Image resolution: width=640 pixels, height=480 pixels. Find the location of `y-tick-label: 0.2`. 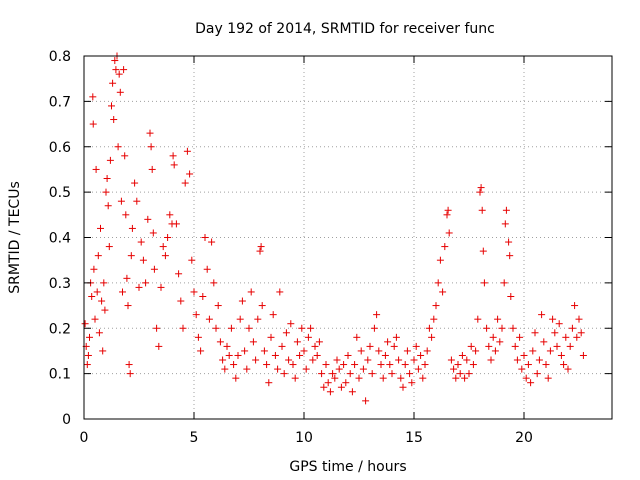

y-tick-label: 0.2 is located at coordinates (60, 329).